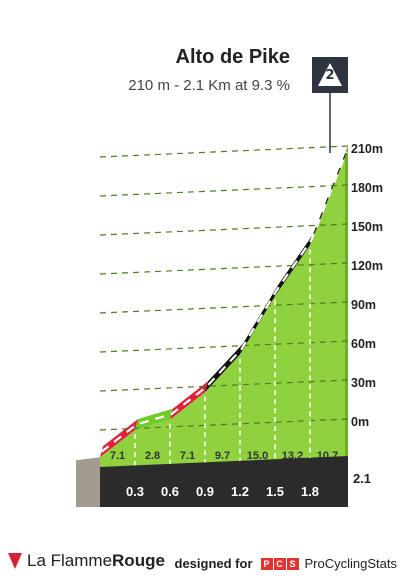 This screenshot has height=579, width=405. Describe the element at coordinates (292, 563) in the screenshot. I see `pcs-logo-s: S` at that location.